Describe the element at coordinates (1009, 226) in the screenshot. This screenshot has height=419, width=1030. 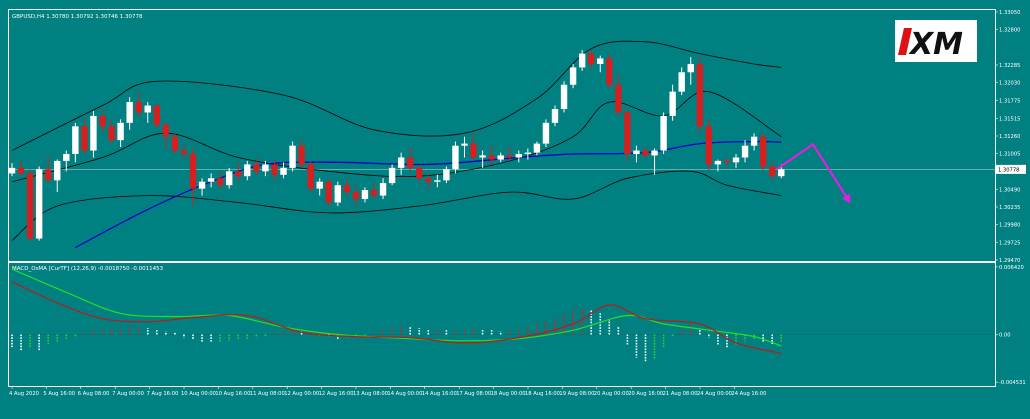
I see `price-tick-label: 1.29980` at that location.